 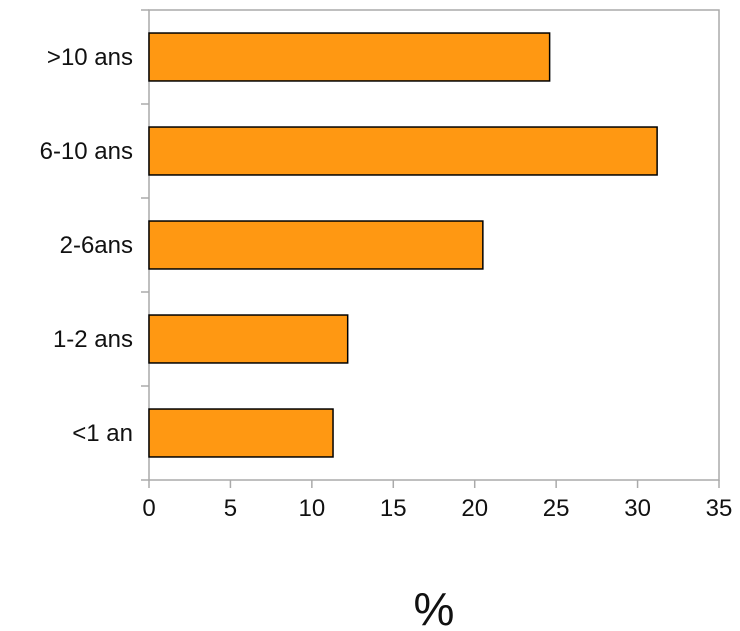 I want to click on x-tick-label: 5, so click(x=230, y=508).